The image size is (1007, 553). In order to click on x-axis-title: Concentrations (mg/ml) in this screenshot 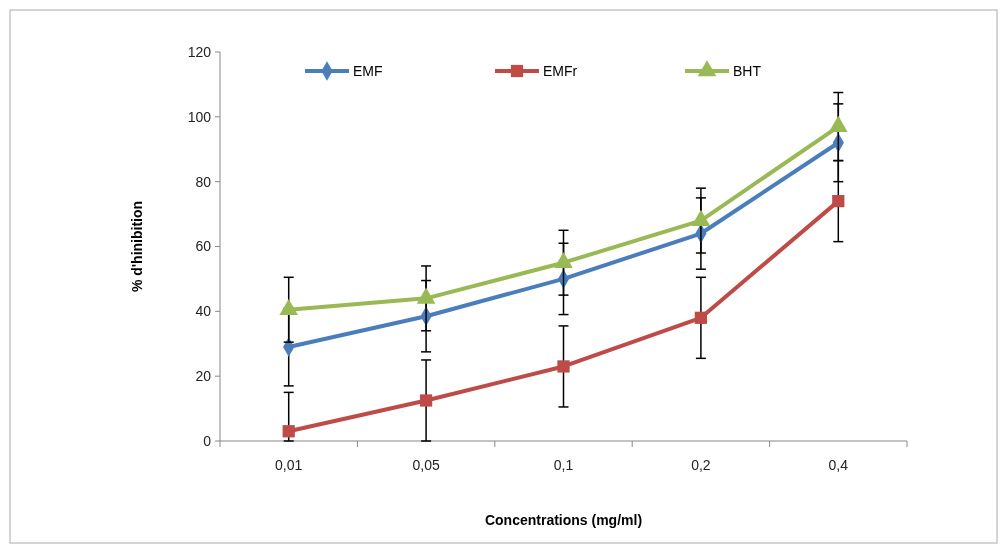, I will do `click(563, 520)`.